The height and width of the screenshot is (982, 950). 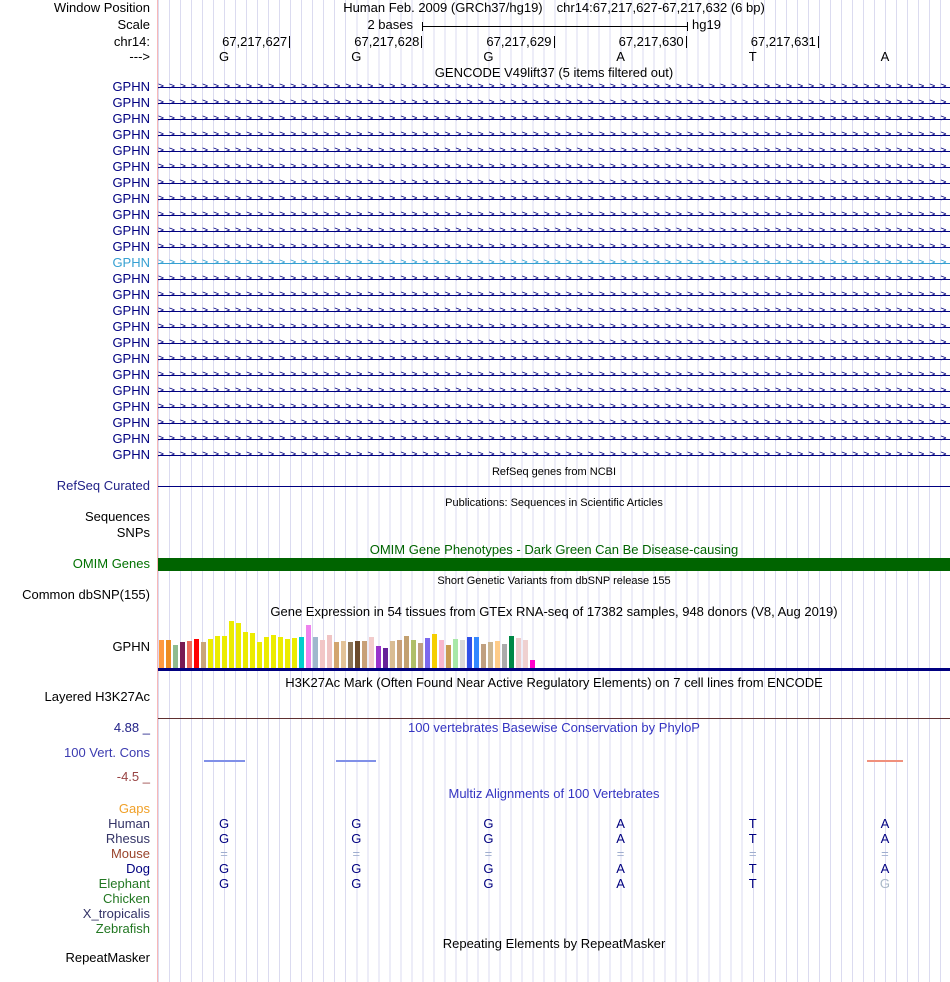 What do you see at coordinates (103, 485) in the screenshot?
I see `refseq-curated-label: RefSeq Curated` at bounding box center [103, 485].